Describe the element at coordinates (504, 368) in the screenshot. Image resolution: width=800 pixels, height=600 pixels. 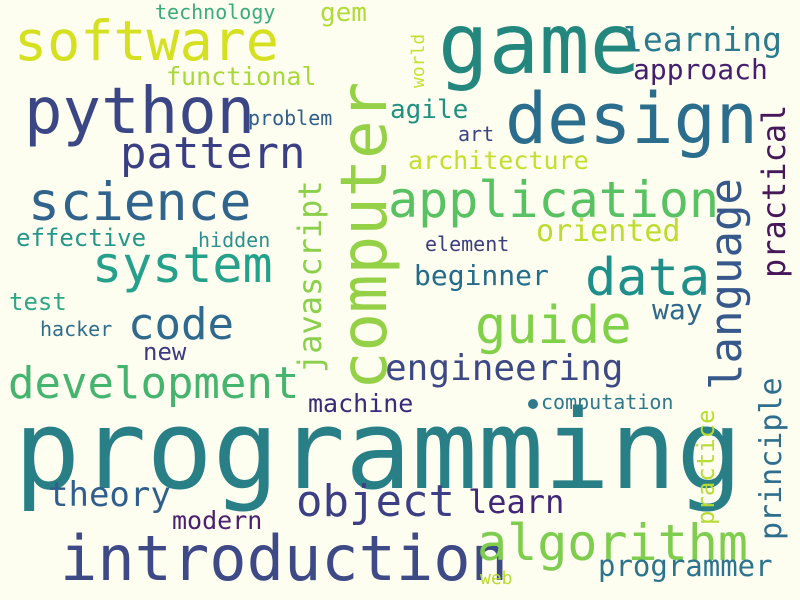
I see `word-engineering: engineering` at that location.